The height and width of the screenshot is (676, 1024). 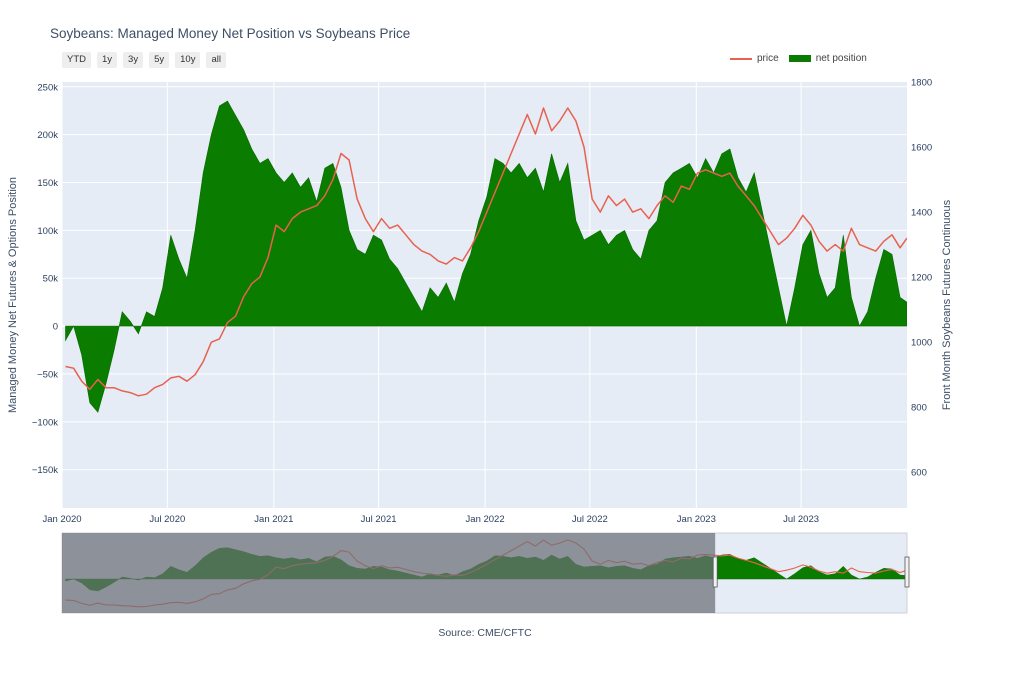 I want to click on legend-swatch-net-position, so click(x=799, y=58).